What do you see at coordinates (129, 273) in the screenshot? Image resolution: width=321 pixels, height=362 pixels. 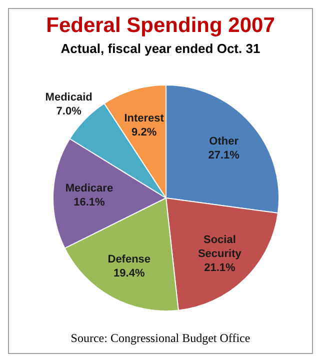 I see `data-label: 19.4%` at bounding box center [129, 273].